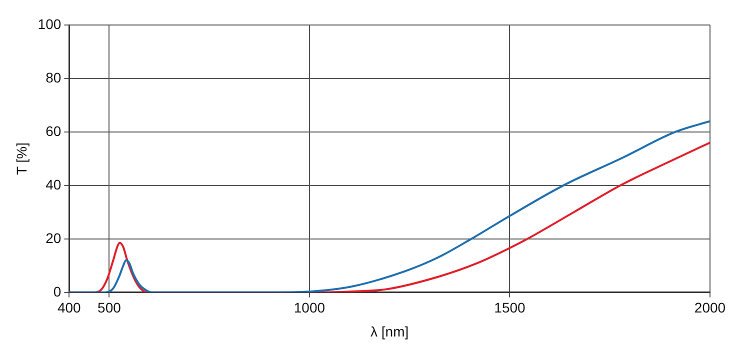 Image resolution: width=750 pixels, height=350 pixels. What do you see at coordinates (310, 308) in the screenshot?
I see `x-tick-label: 1000` at bounding box center [310, 308].